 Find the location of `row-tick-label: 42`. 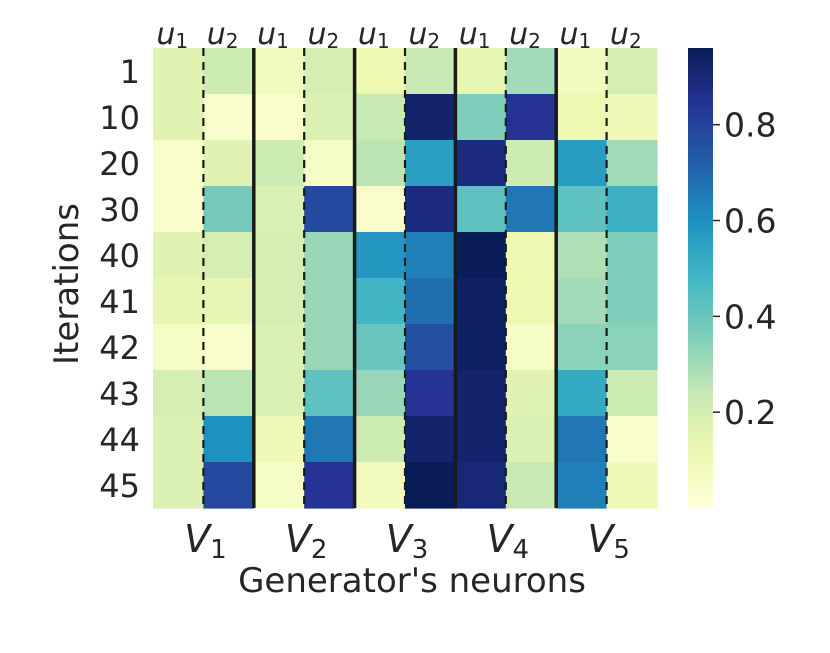

row-tick-label: 42 is located at coordinates (119, 348).